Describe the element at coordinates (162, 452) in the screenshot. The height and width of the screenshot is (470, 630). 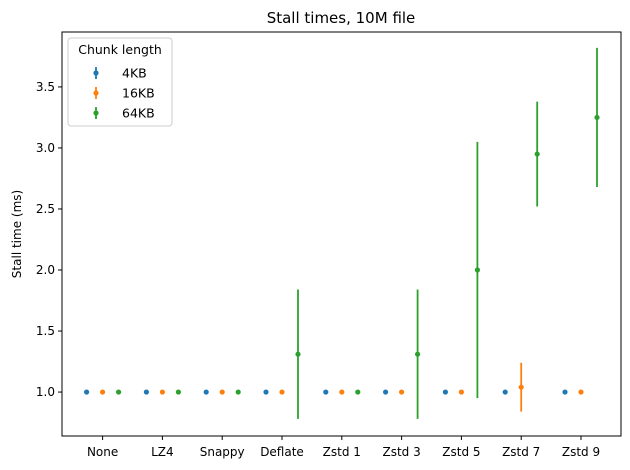
I see `x-tick-label: LZ4` at that location.